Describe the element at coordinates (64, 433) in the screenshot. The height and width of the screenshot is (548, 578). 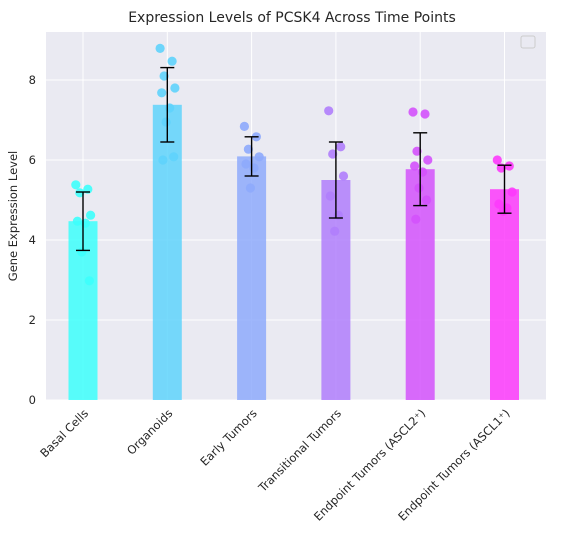
I see `x-tick-0: Basal Cells` at that location.